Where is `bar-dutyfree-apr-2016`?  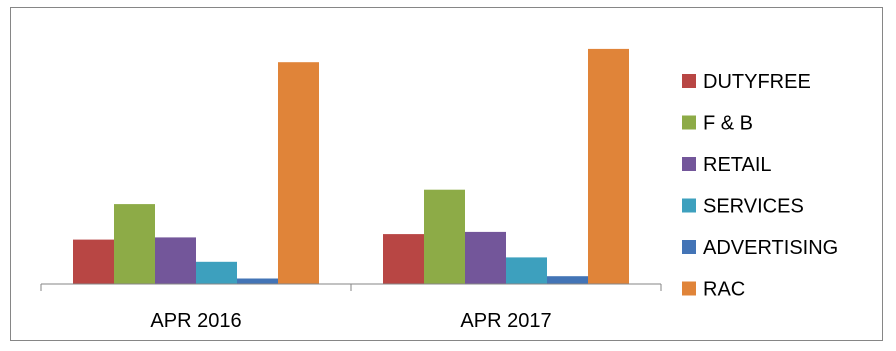 bar-dutyfree-apr-2016 is located at coordinates (93, 261).